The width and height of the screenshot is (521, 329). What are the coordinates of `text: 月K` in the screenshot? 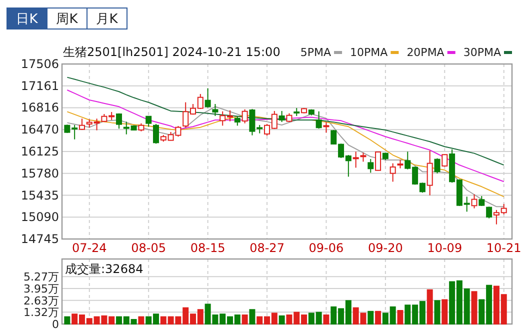 It's located at (107, 19).